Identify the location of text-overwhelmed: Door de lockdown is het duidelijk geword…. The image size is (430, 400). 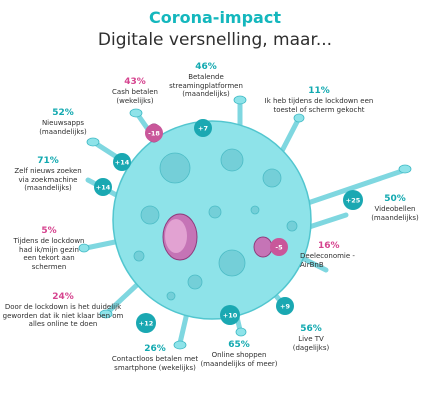
(63, 315).